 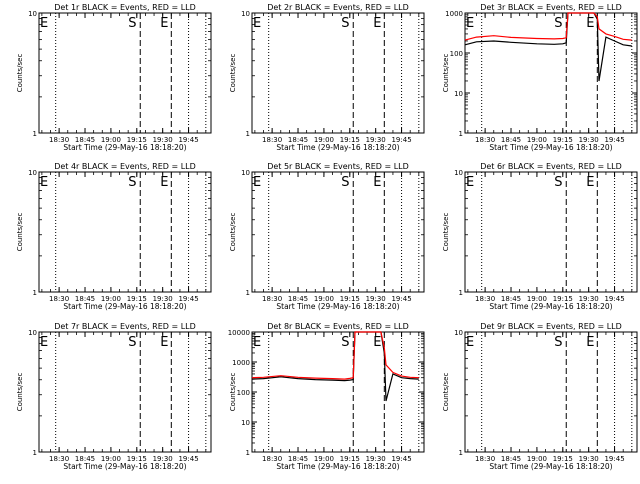 I want to click on panel-title: Det 5r BLACK = Events, RED = LLD, so click(x=338, y=166).